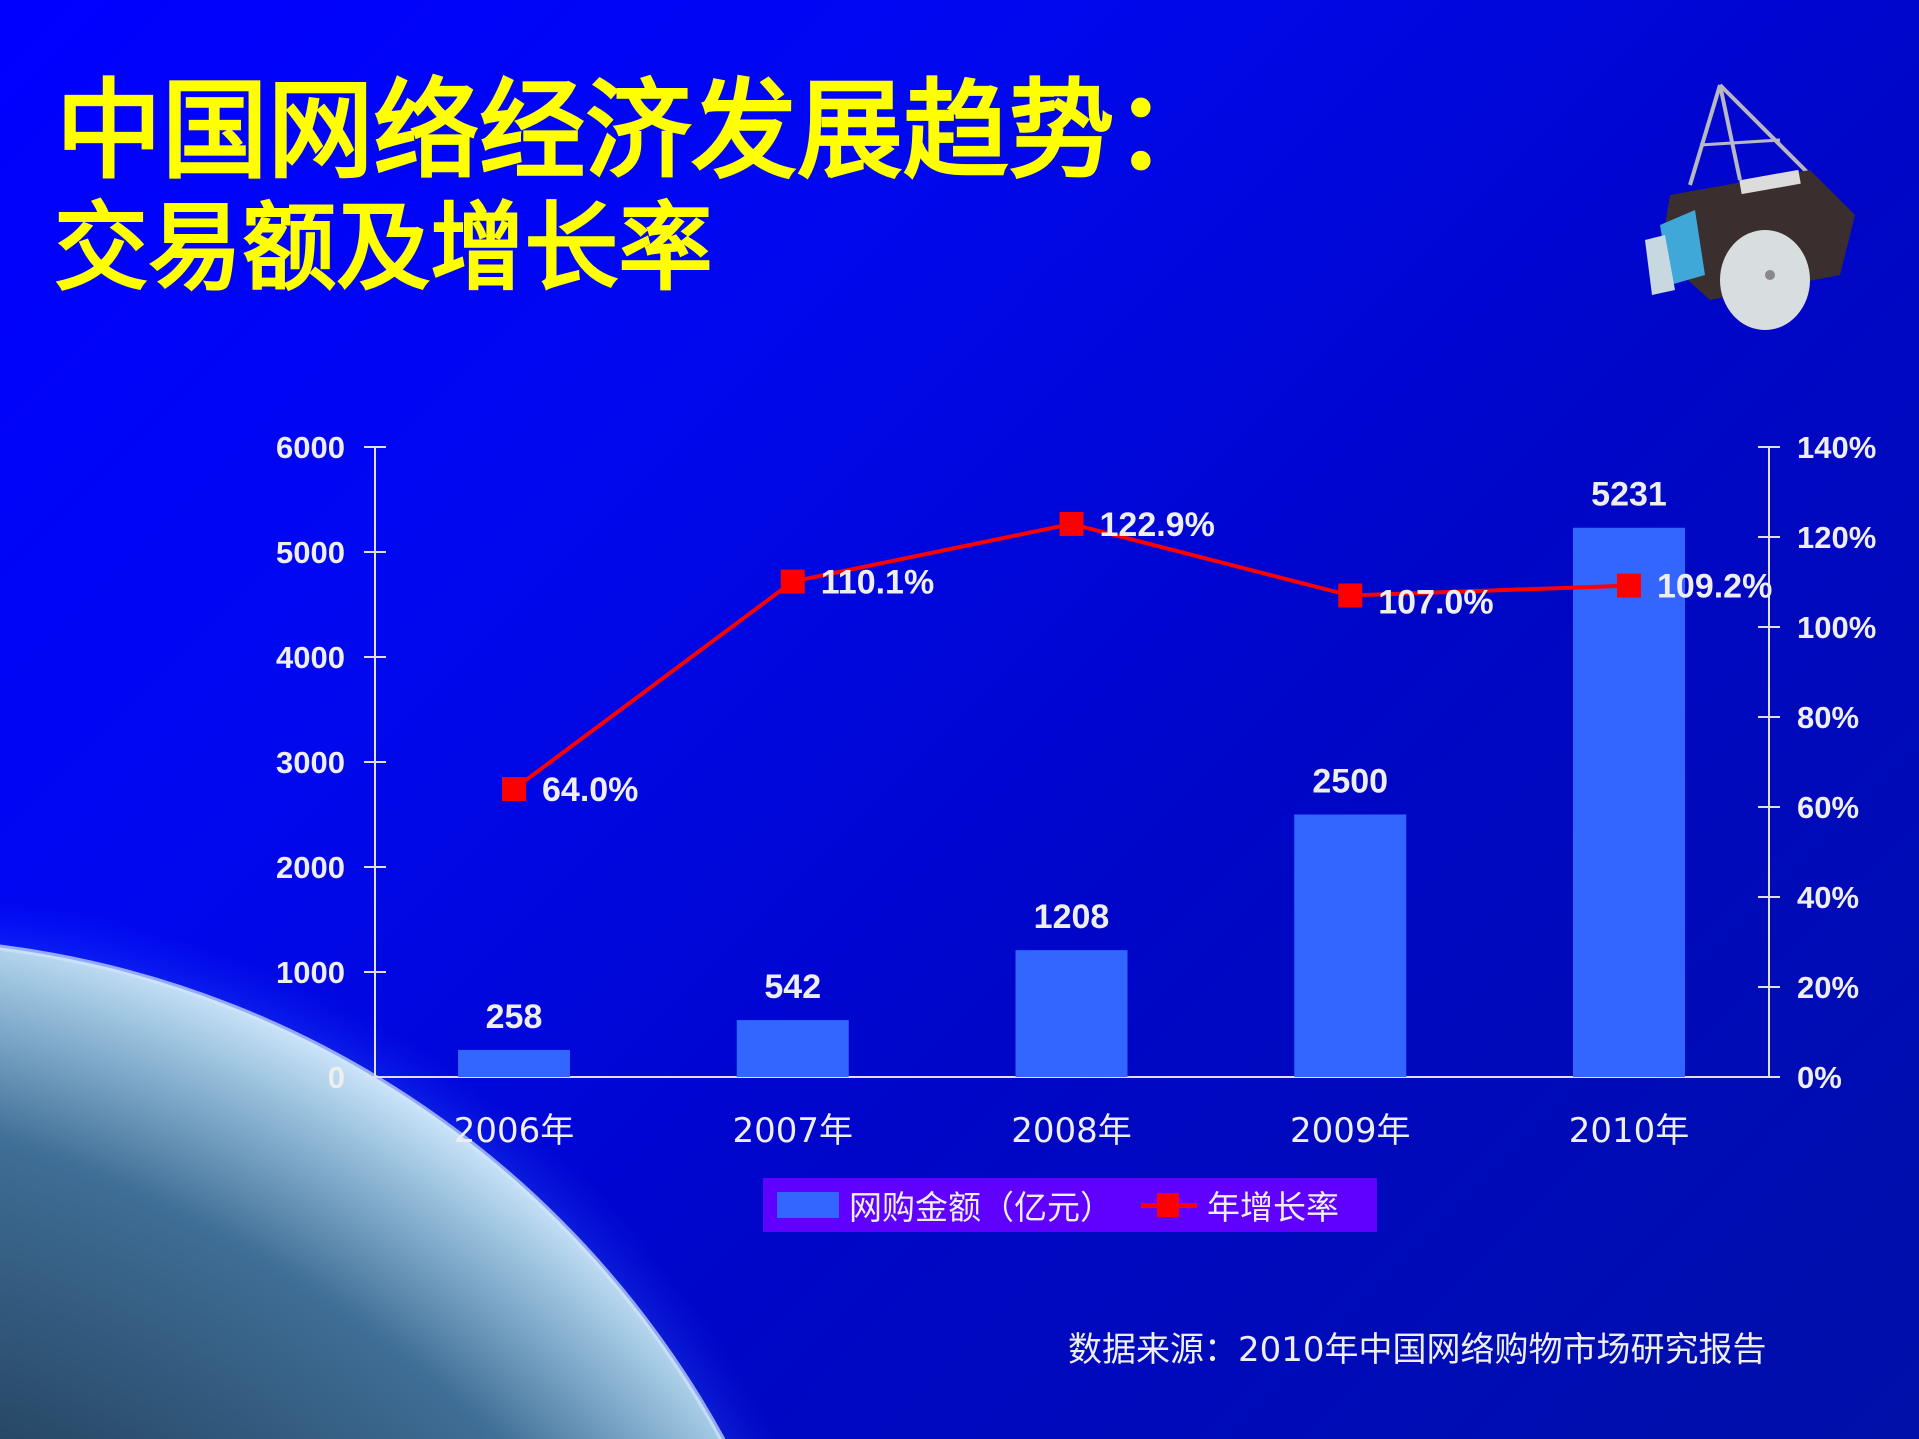 Image resolution: width=1919 pixels, height=1439 pixels. Describe the element at coordinates (808, 1205) in the screenshot. I see `legend-bar-swatch-icon` at that location.